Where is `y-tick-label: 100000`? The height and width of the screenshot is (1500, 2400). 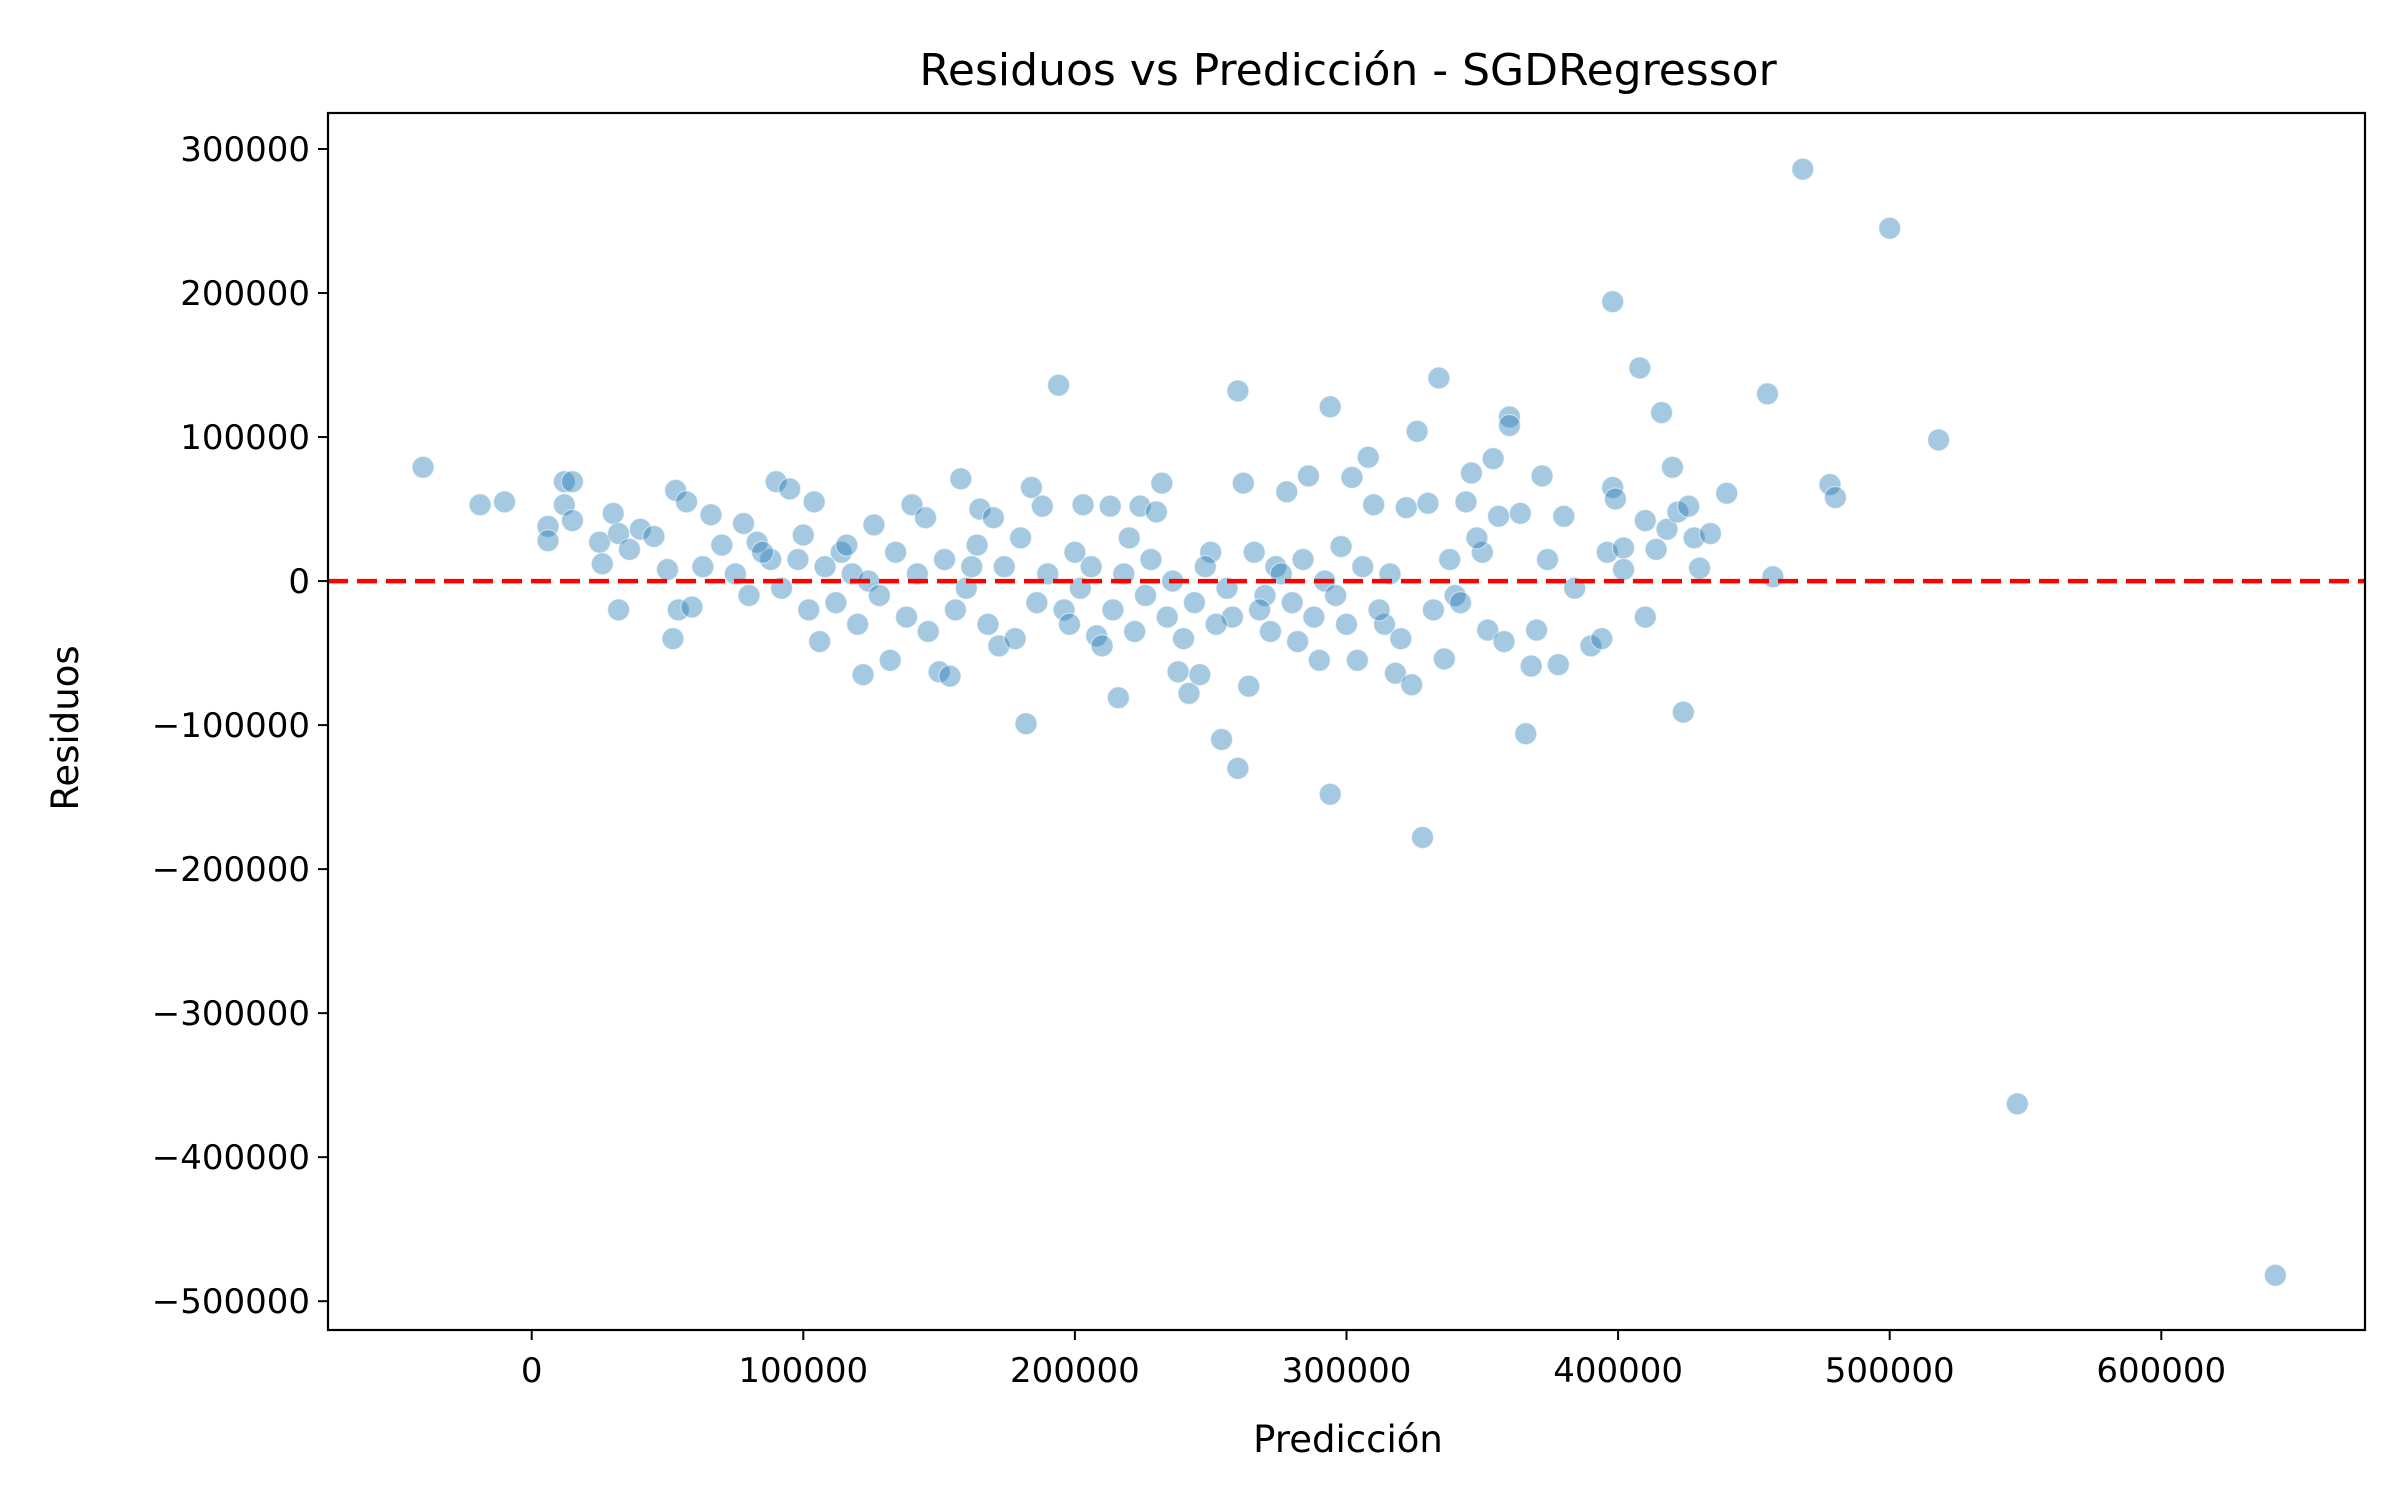 y-tick-label: 100000 is located at coordinates (245, 438).